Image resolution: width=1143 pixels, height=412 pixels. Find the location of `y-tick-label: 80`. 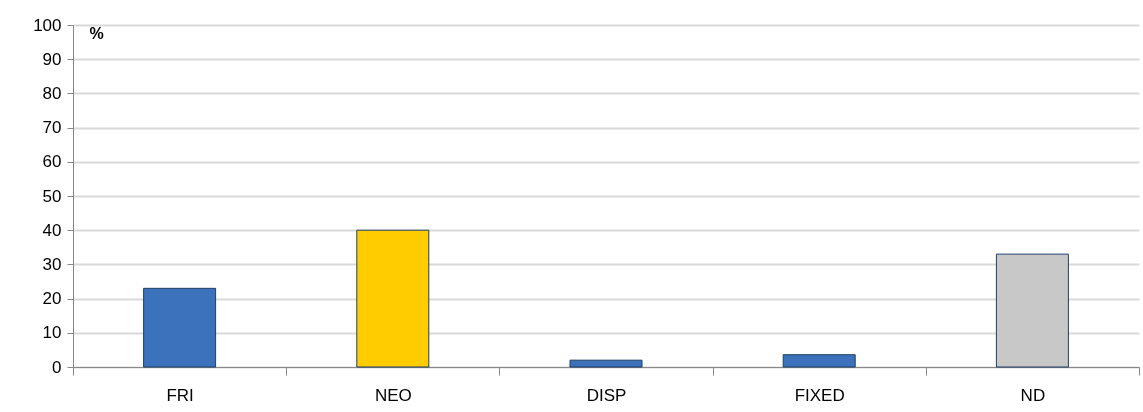

y-tick-label: 80 is located at coordinates (52, 93).